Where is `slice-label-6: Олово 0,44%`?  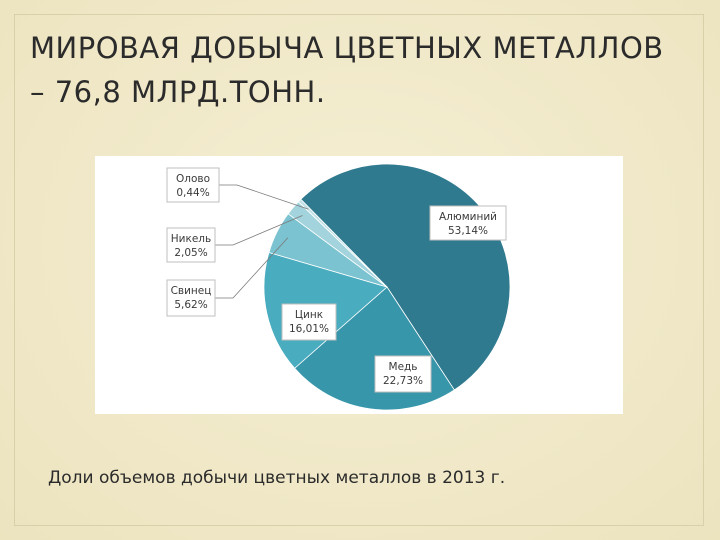
slice-label-6: Олово 0,44% is located at coordinates (193, 185).